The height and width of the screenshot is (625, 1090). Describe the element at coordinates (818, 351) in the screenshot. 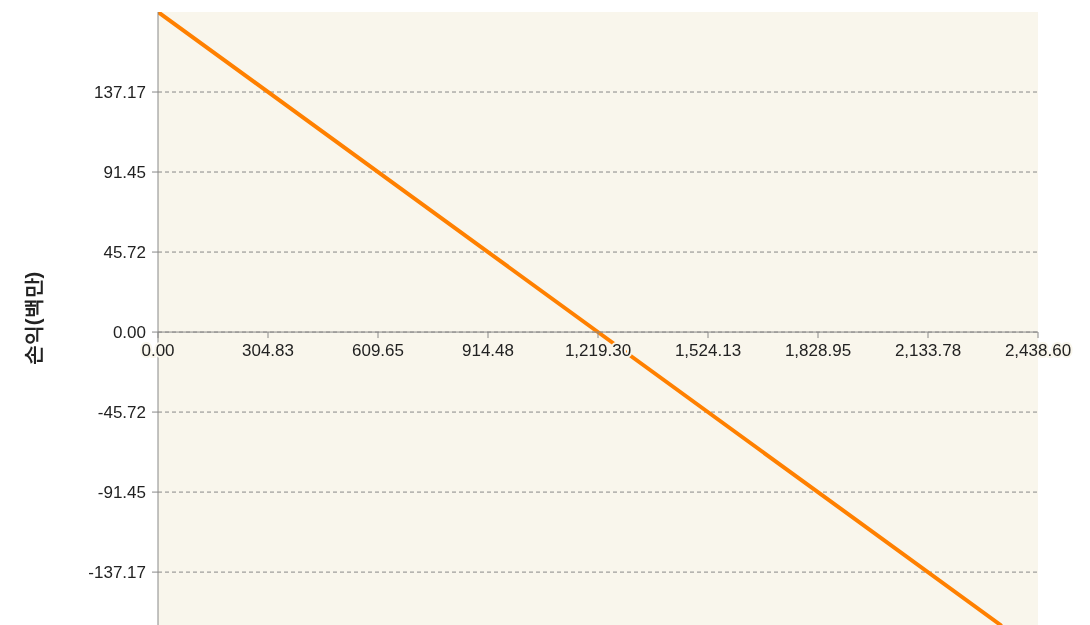

I see `x-tick-label: 1,828.95` at that location.